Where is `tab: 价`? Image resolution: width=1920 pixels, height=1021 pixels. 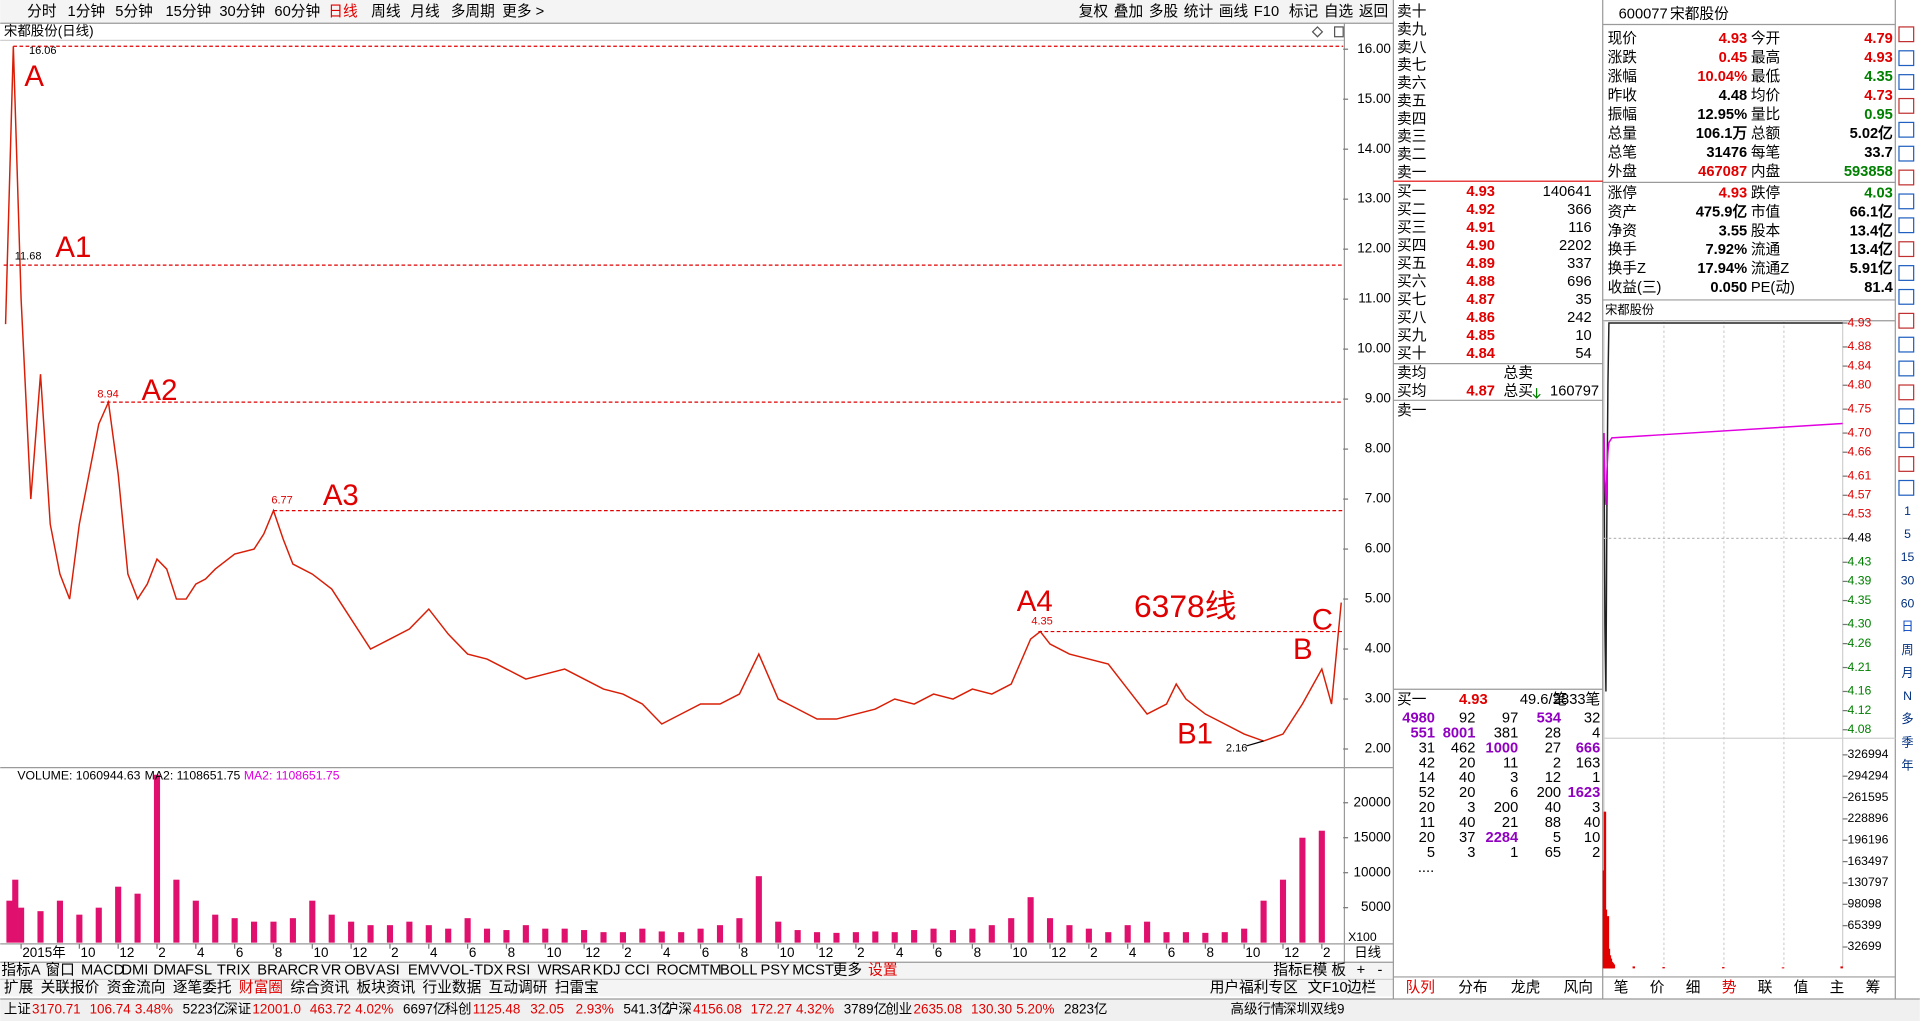 tab: 价 is located at coordinates (1657, 988).